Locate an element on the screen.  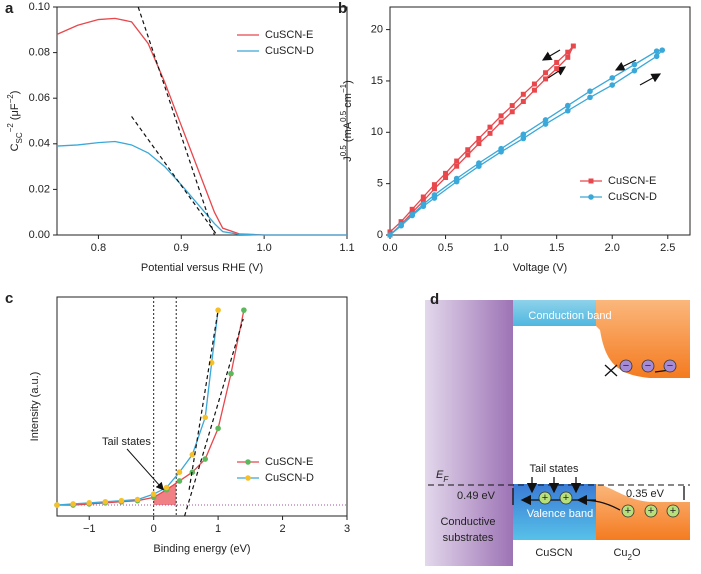
label-part: Binding energy (eV) is located at coordinates (201, 549).